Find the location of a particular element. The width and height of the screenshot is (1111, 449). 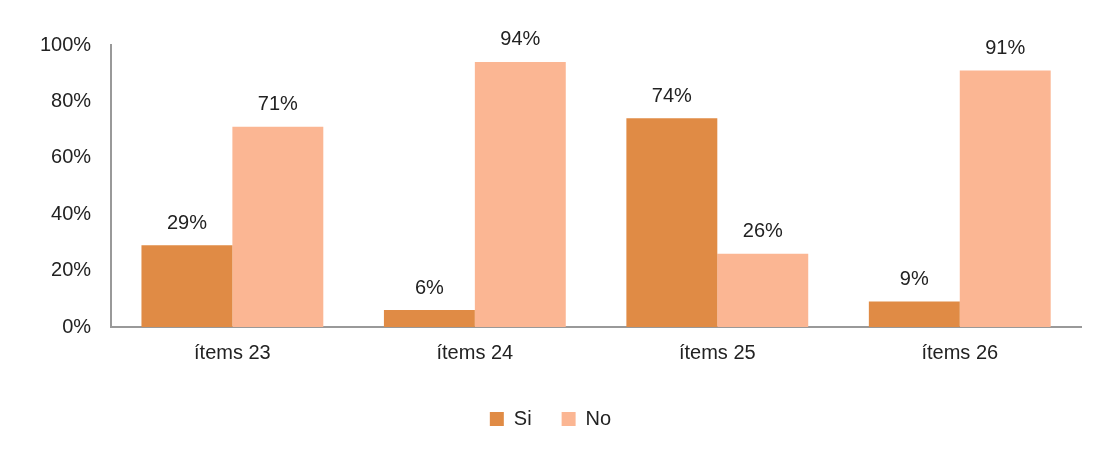

data-label: 6% is located at coordinates (429, 286).